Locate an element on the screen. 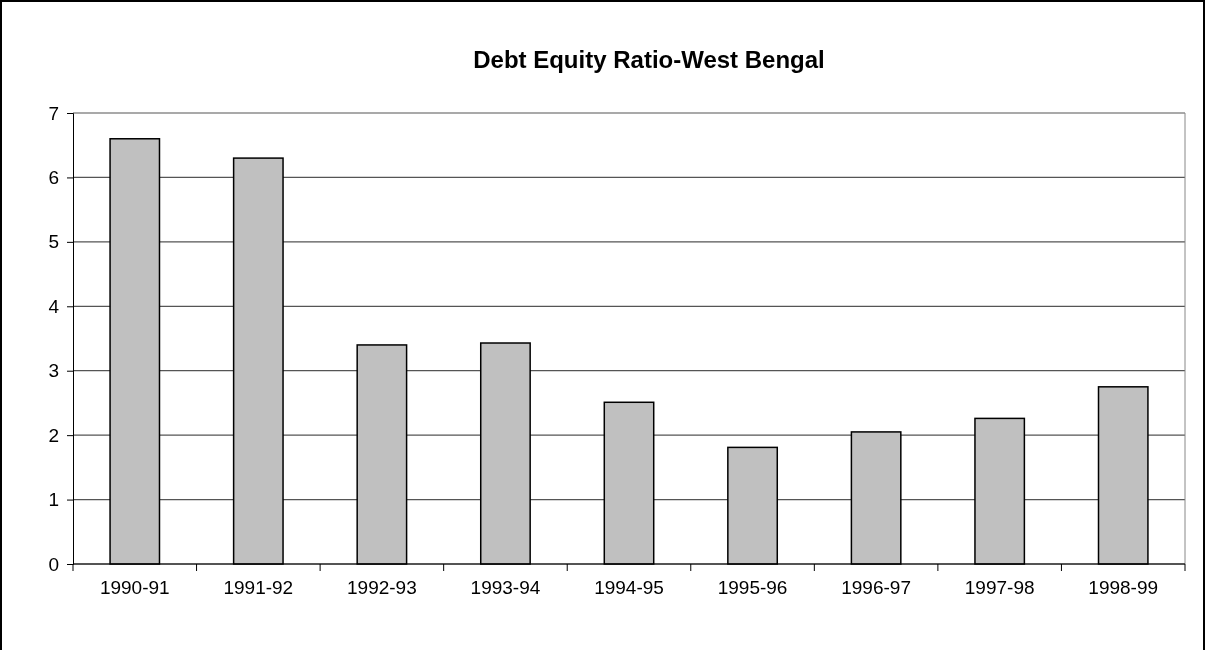  x-tick-label: 1996-97 is located at coordinates (876, 587).